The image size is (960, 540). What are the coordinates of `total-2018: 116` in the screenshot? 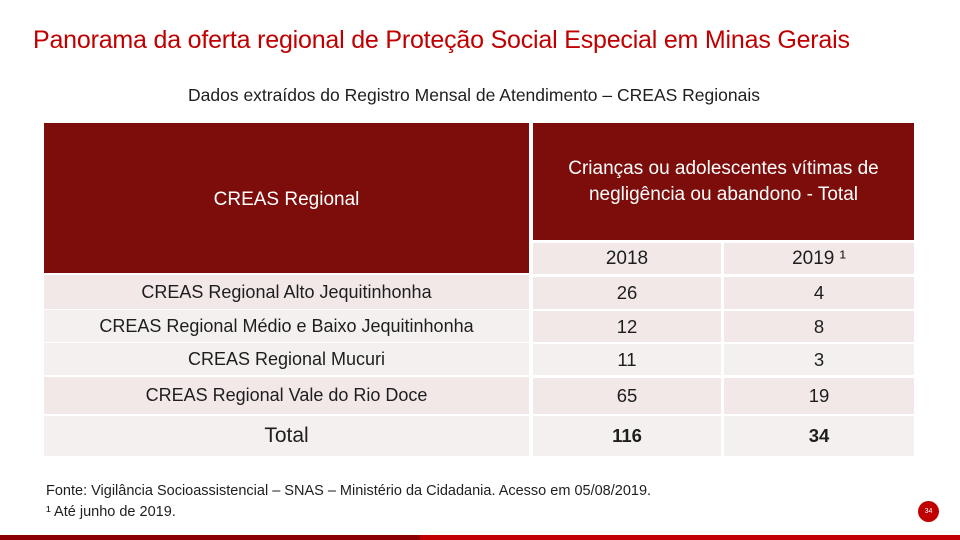 It's located at (627, 436).